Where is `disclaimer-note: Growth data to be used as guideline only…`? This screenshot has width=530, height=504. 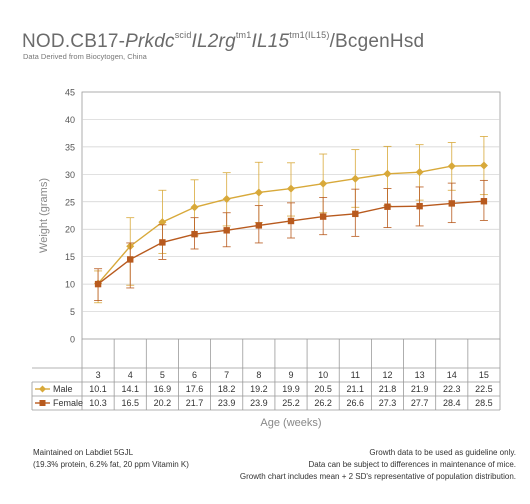 disclaimer-note: Growth data to be used as guideline only… is located at coordinates (378, 465).